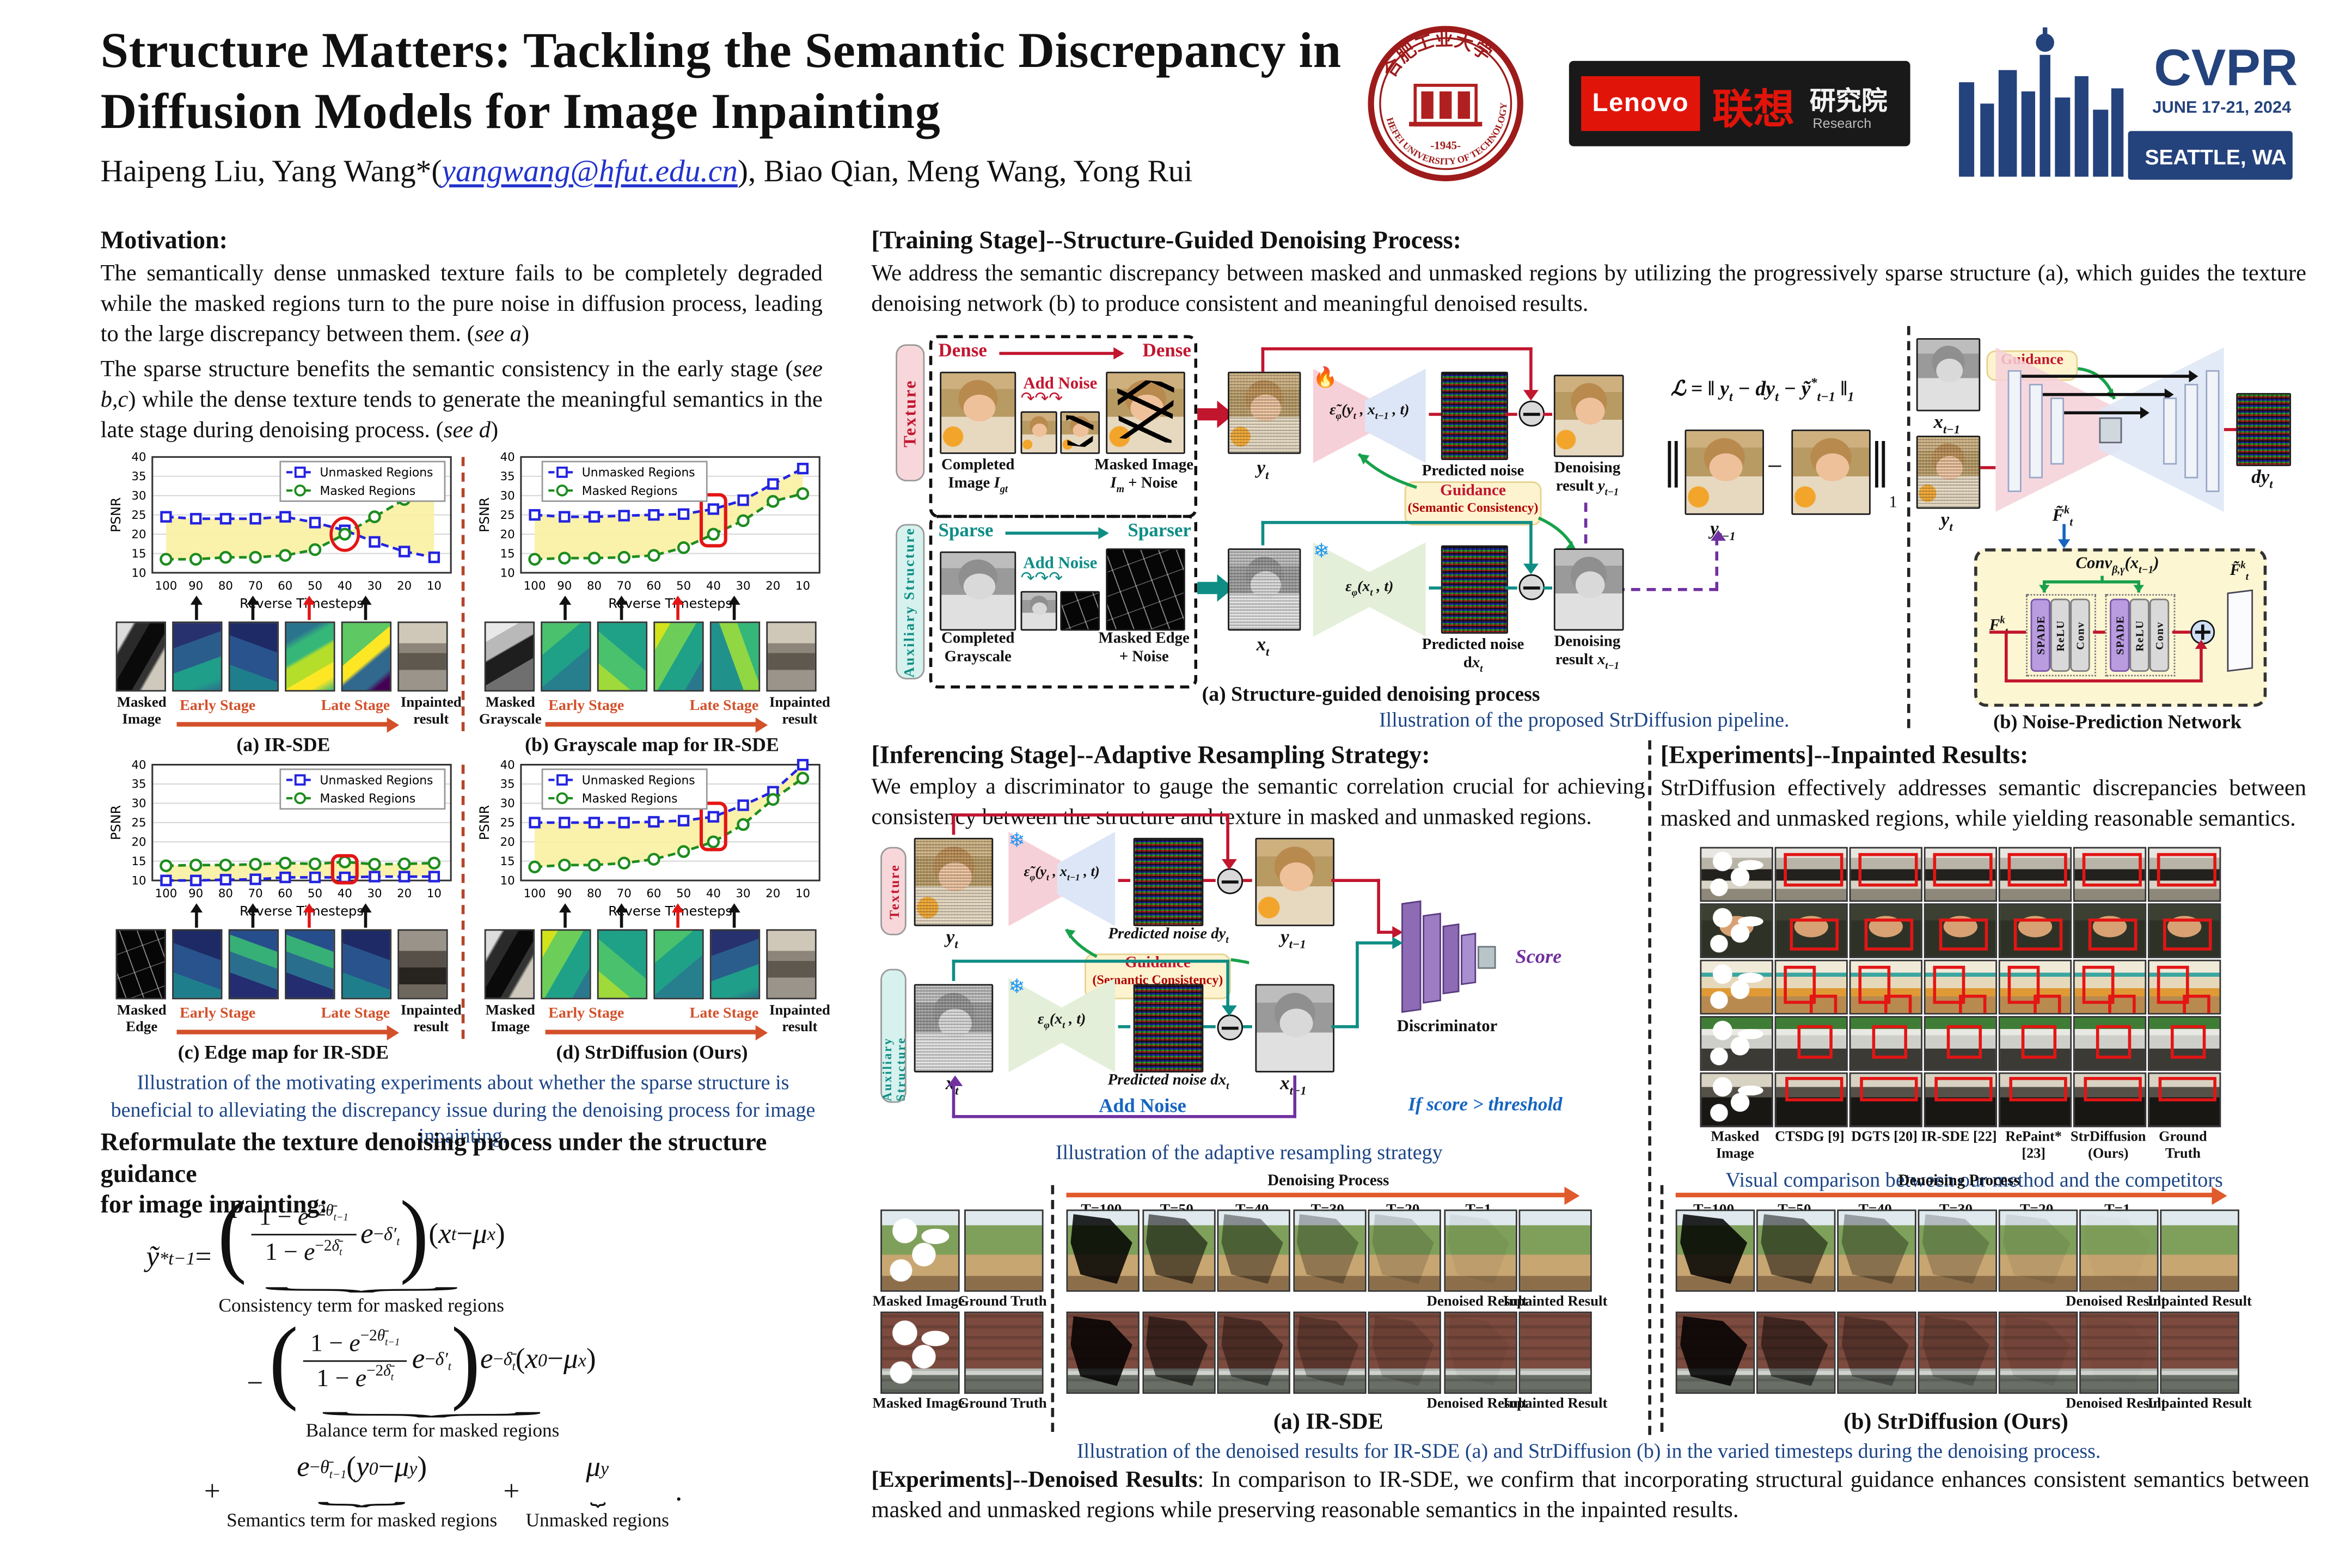 Image resolution: width=2352 pixels, height=1568 pixels. What do you see at coordinates (622, 656) in the screenshot?
I see `strip-thumb-heat-g2` at bounding box center [622, 656].